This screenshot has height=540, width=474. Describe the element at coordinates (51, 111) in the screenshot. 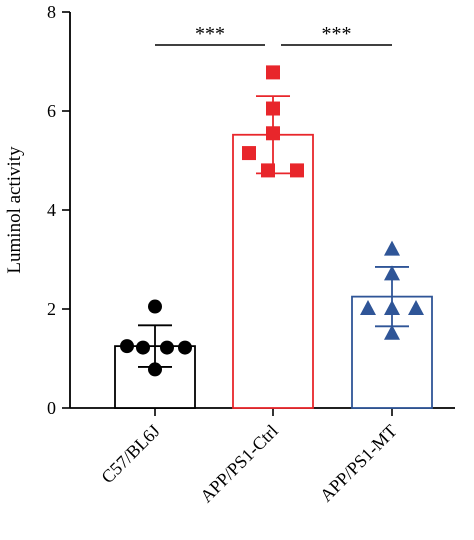

I see `y-tick-label: 6` at that location.